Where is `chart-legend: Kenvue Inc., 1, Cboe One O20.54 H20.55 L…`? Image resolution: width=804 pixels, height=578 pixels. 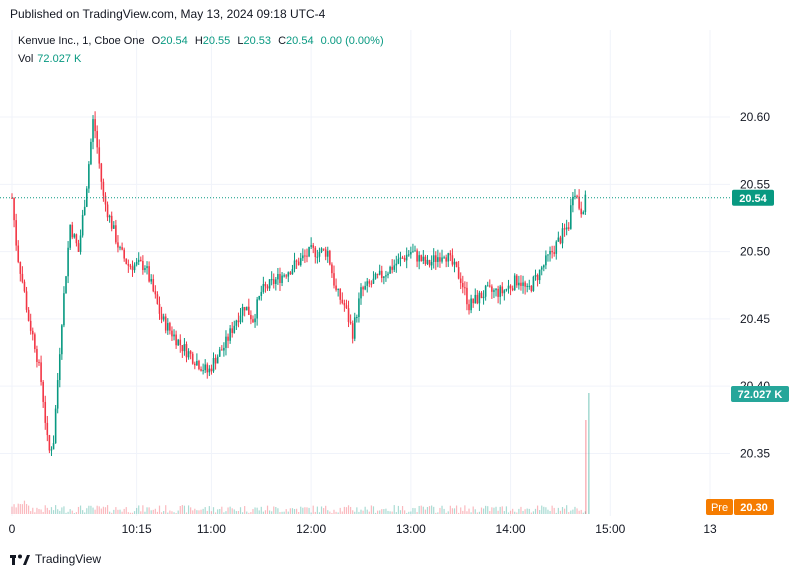 chart-legend: Kenvue Inc., 1, Cboe One O20.54 H20.55 L… is located at coordinates (201, 41).